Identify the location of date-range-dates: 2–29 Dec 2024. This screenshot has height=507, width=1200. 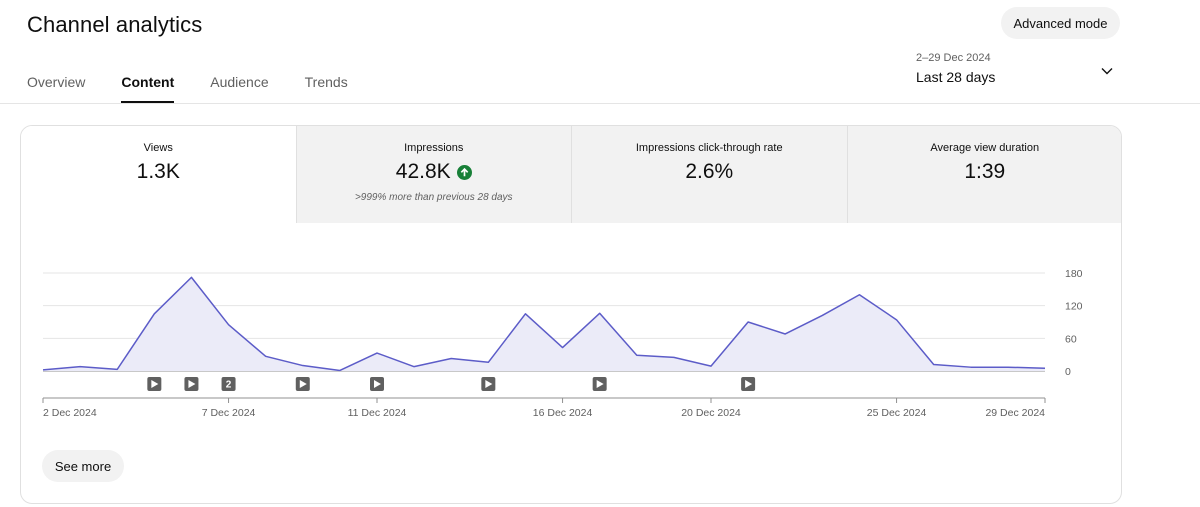
(953, 58).